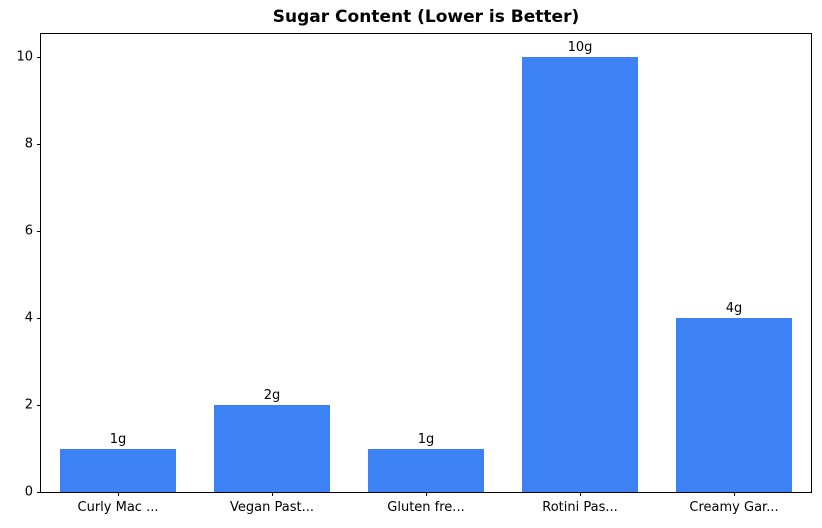  What do you see at coordinates (28, 492) in the screenshot?
I see `y-tick-label: 0` at bounding box center [28, 492].